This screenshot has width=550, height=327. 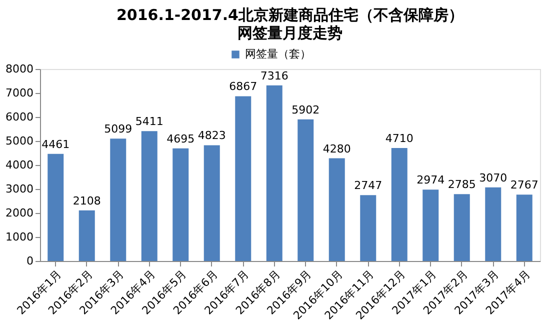 What do you see at coordinates (336, 149) in the screenshot?
I see `data-label: 4280` at bounding box center [336, 149].